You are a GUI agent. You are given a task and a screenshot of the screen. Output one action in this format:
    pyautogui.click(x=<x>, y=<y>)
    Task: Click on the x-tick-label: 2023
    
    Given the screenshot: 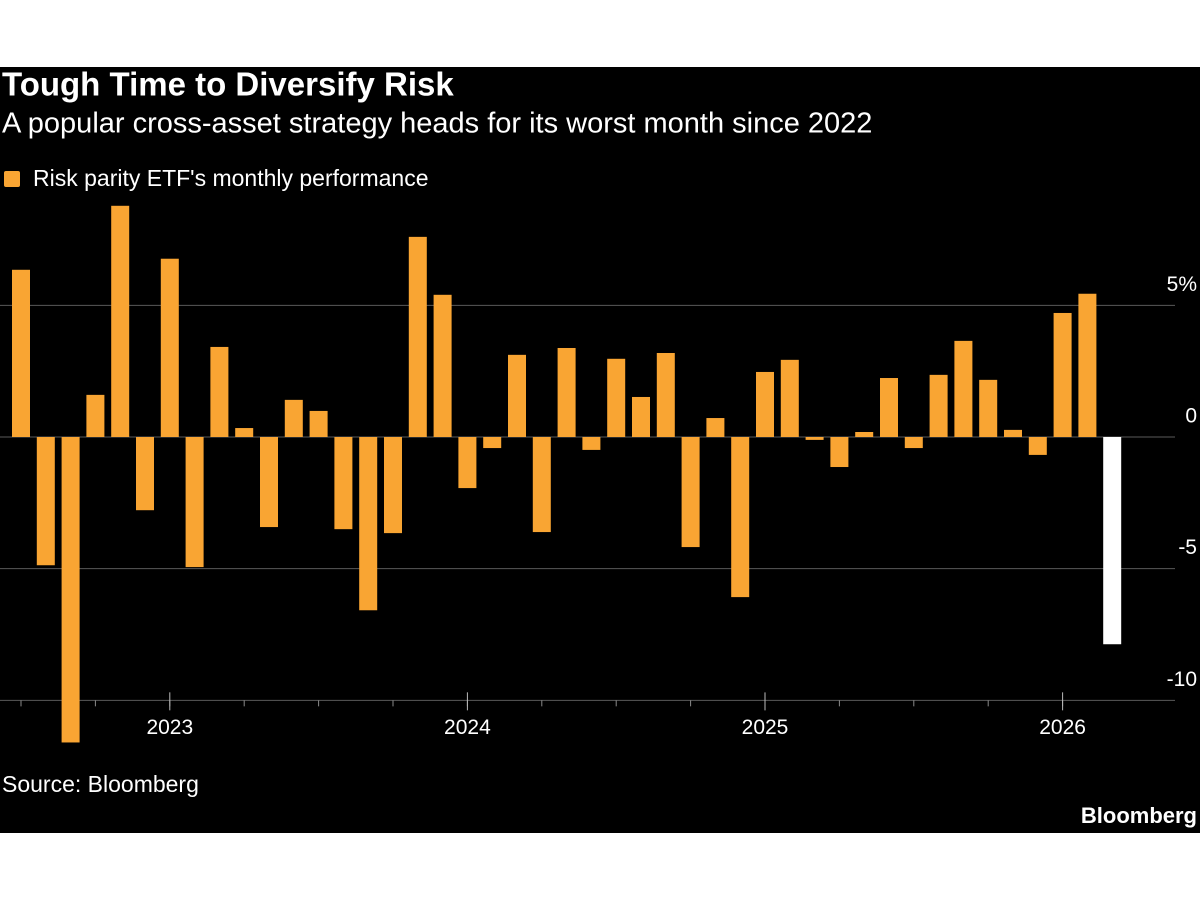 What is the action you would take?
    pyautogui.click(x=169, y=727)
    